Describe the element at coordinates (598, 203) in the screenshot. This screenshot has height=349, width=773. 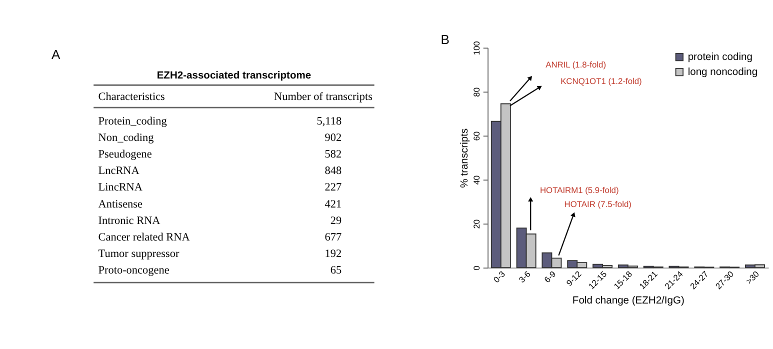
I see `annotation: HOTAIR (7.5-fold)` at that location.